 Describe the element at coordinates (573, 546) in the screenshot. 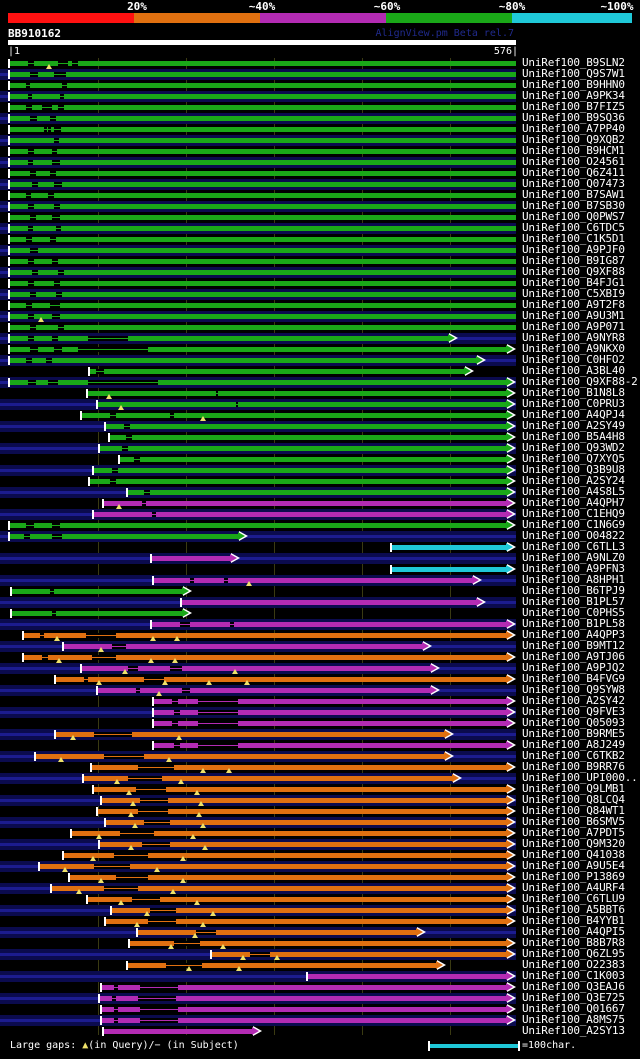

I see `hit-label: UniRef100_C6TLL3` at that location.